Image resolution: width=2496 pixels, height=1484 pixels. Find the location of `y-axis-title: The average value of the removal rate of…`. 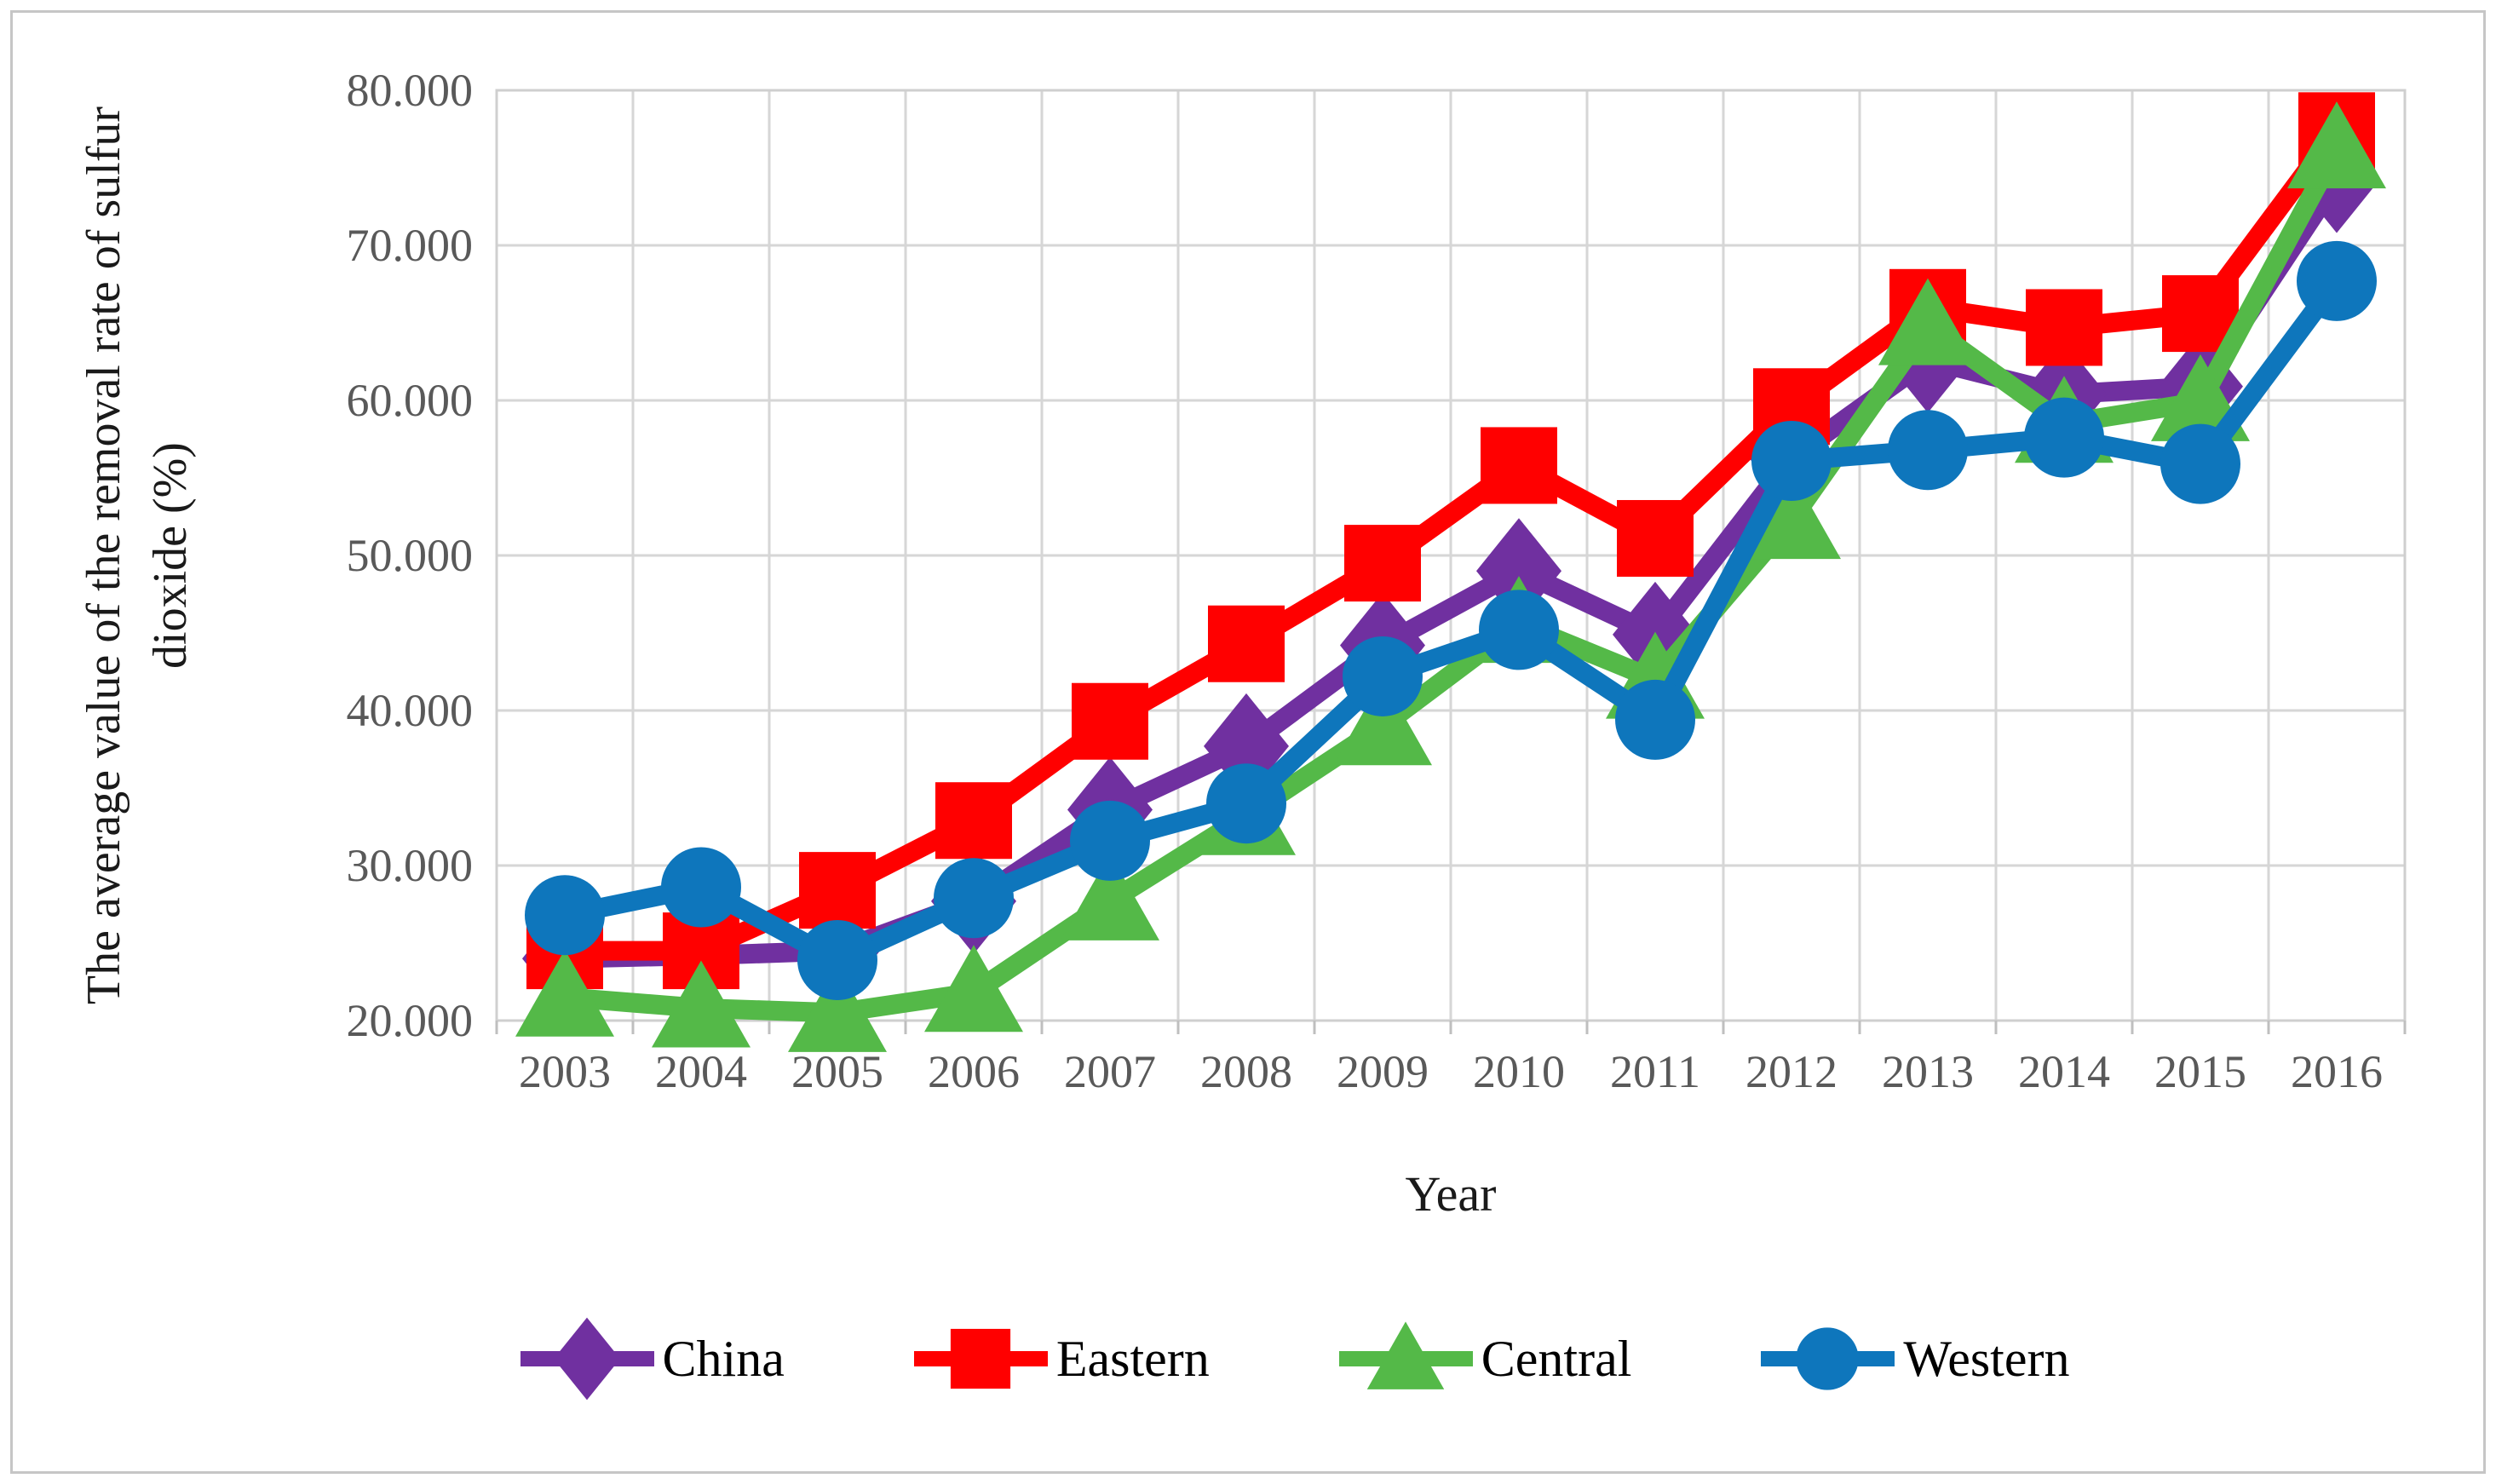

y-axis-title: The average value of the removal rate of… is located at coordinates (140, 555).